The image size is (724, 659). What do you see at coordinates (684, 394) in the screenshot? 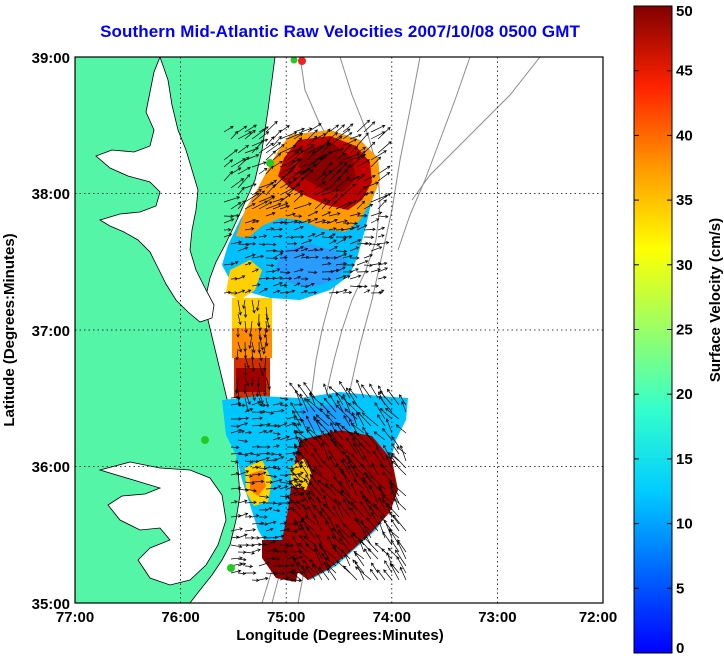
I see `colorbar-tick-label: 20` at bounding box center [684, 394].